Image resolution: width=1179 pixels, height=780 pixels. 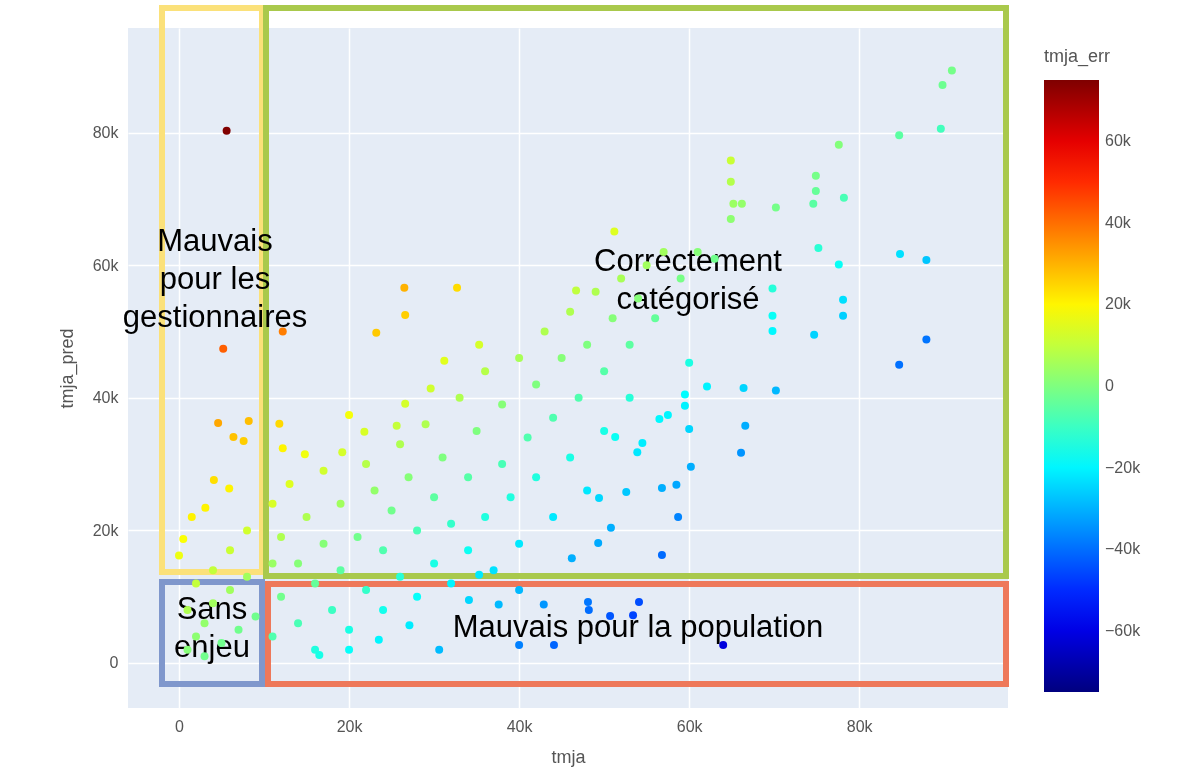 What do you see at coordinates (1118, 222) in the screenshot?
I see `color-bar-label: 40k` at bounding box center [1118, 222].